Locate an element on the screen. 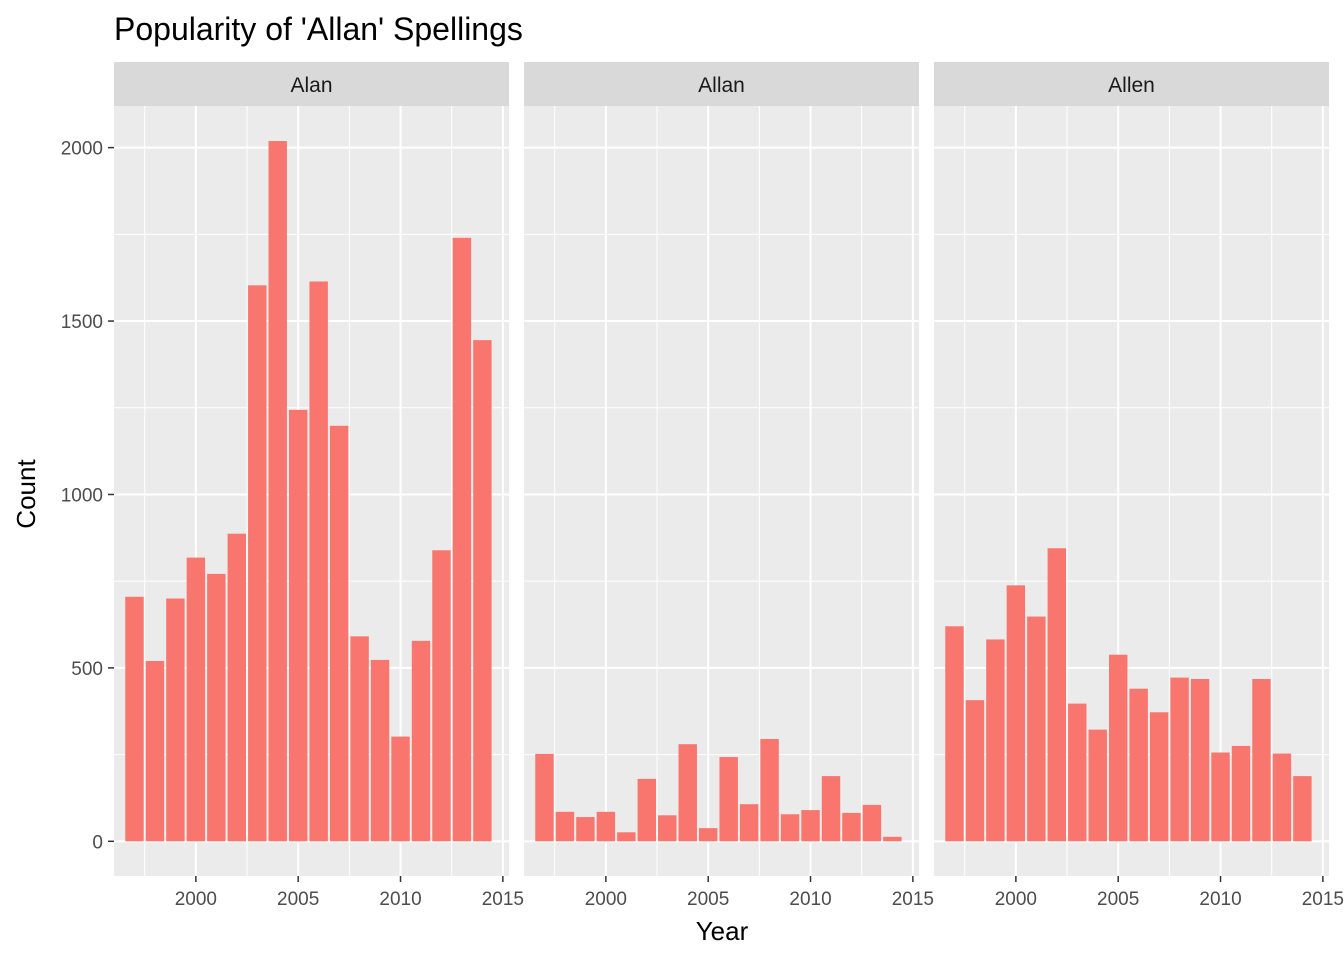  bar-allen-2007 is located at coordinates (1159, 777).